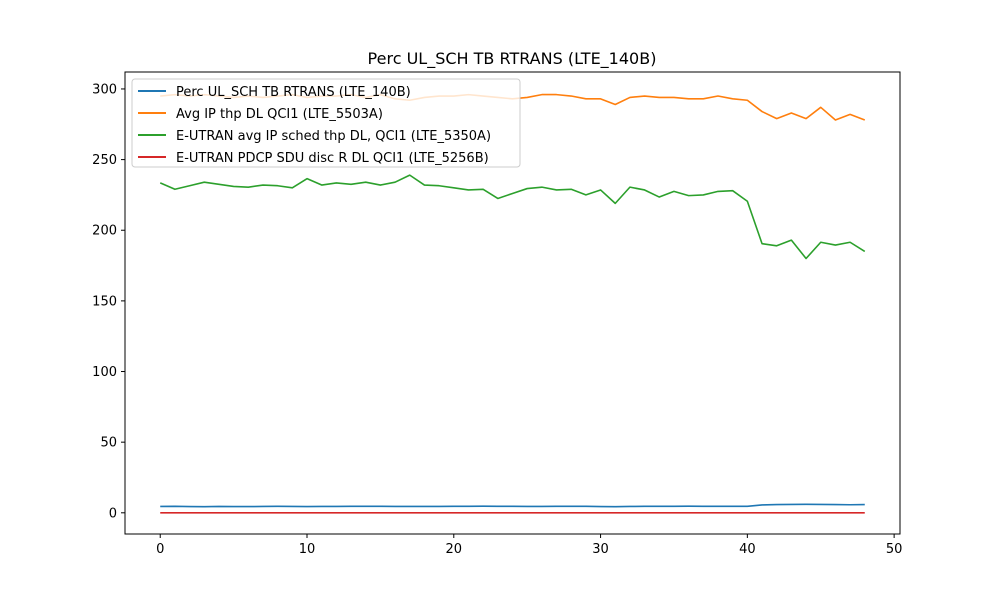  I want to click on x-tick-label: 0, so click(160, 549).